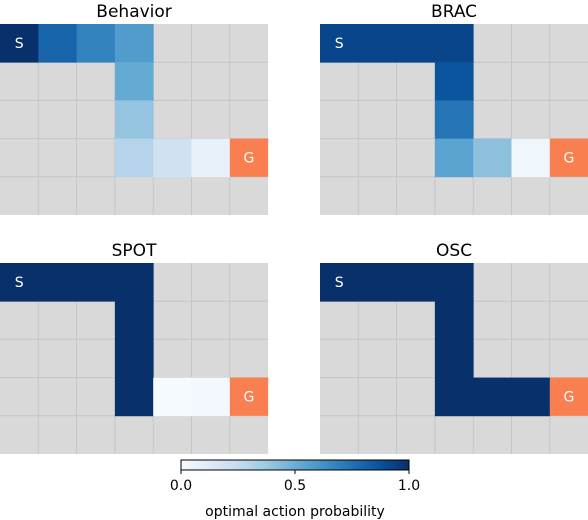  Describe the element at coordinates (134, 251) in the screenshot. I see `panel-title: SPOT` at that location.